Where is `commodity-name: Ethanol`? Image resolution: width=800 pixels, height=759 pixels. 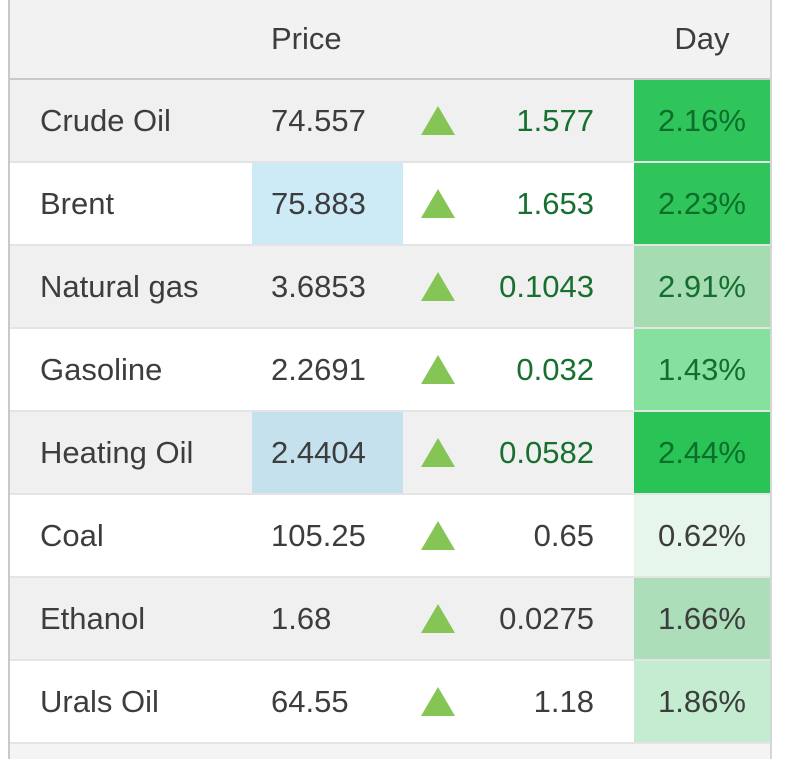 commodity-name: Ethanol is located at coordinates (93, 618).